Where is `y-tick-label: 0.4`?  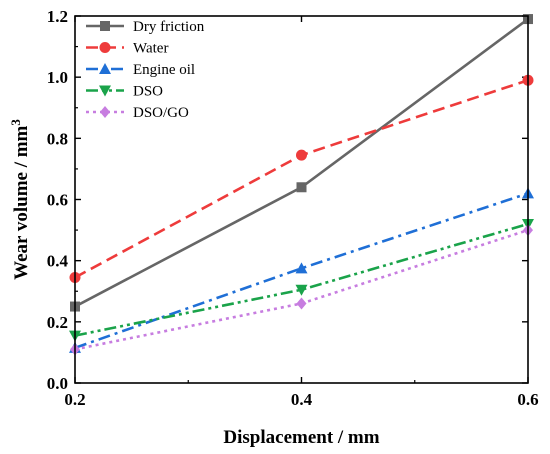 y-tick-label: 0.4 is located at coordinates (58, 261).